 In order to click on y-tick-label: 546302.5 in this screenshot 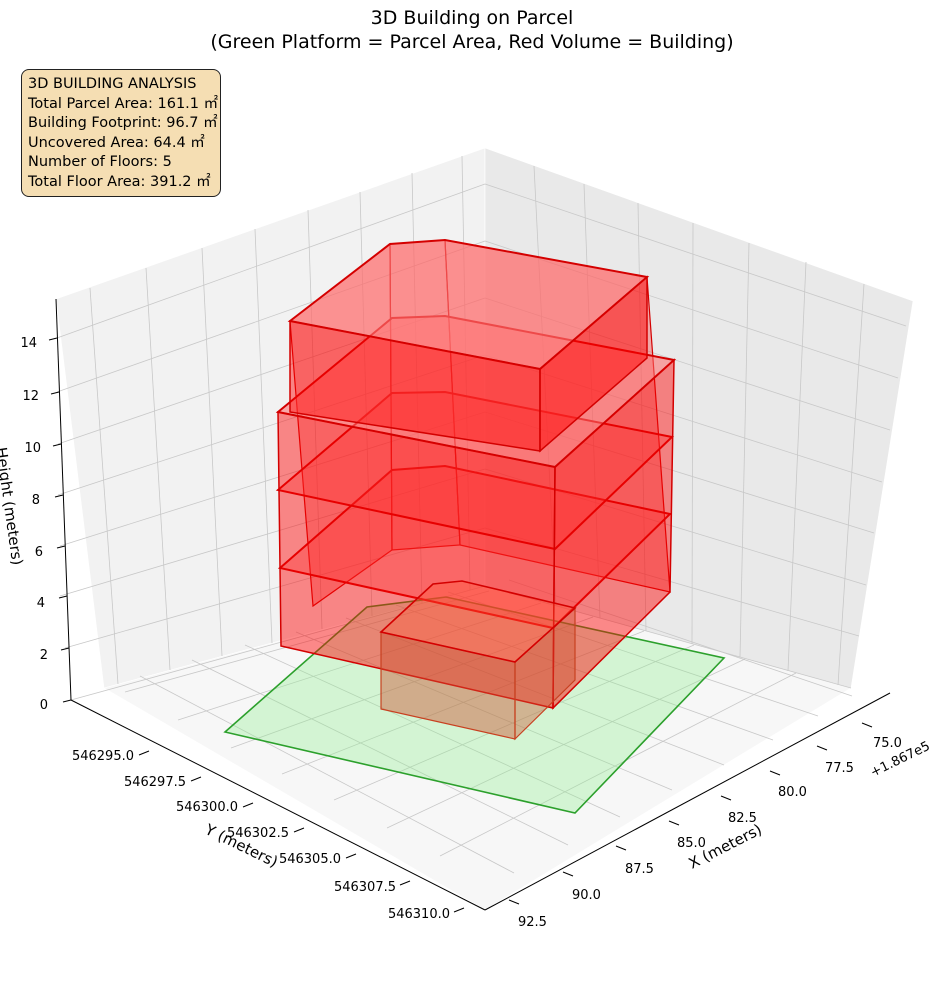, I will do `click(258, 833)`.